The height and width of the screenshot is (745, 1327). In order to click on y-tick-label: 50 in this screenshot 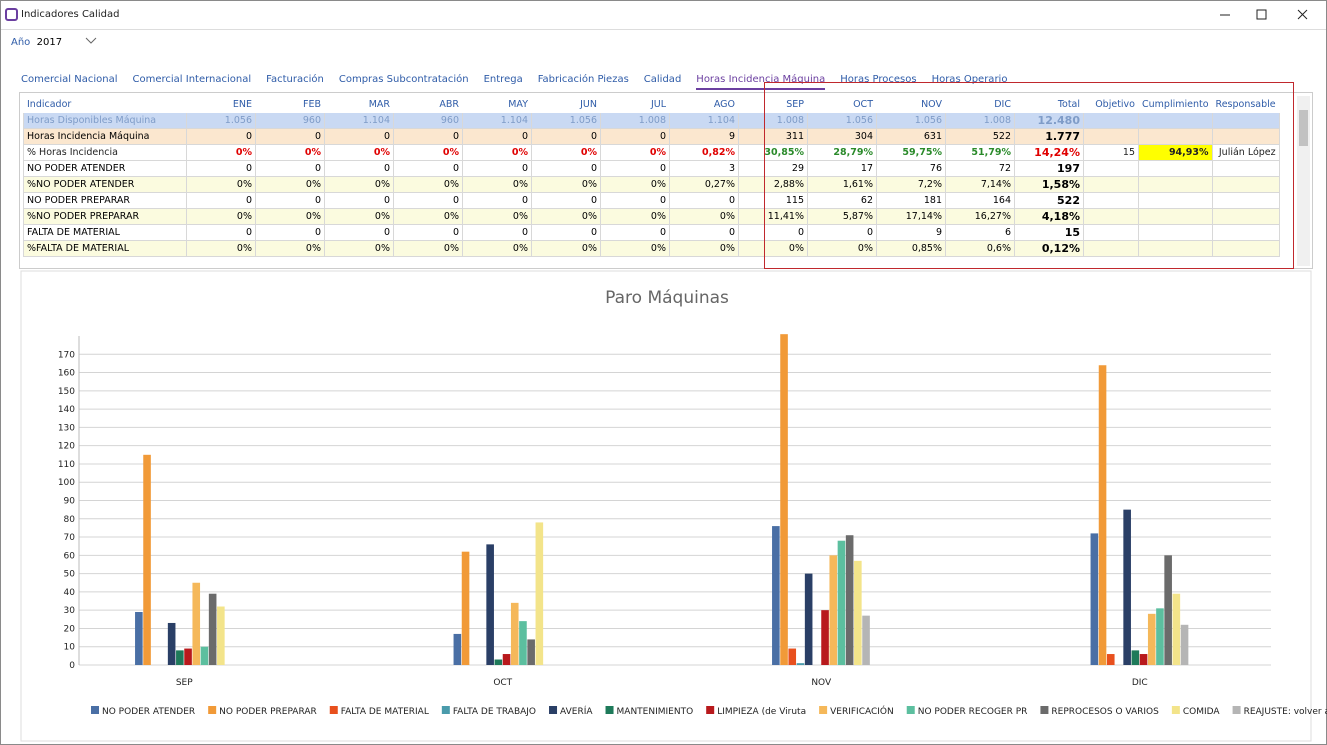, I will do `click(70, 575)`.